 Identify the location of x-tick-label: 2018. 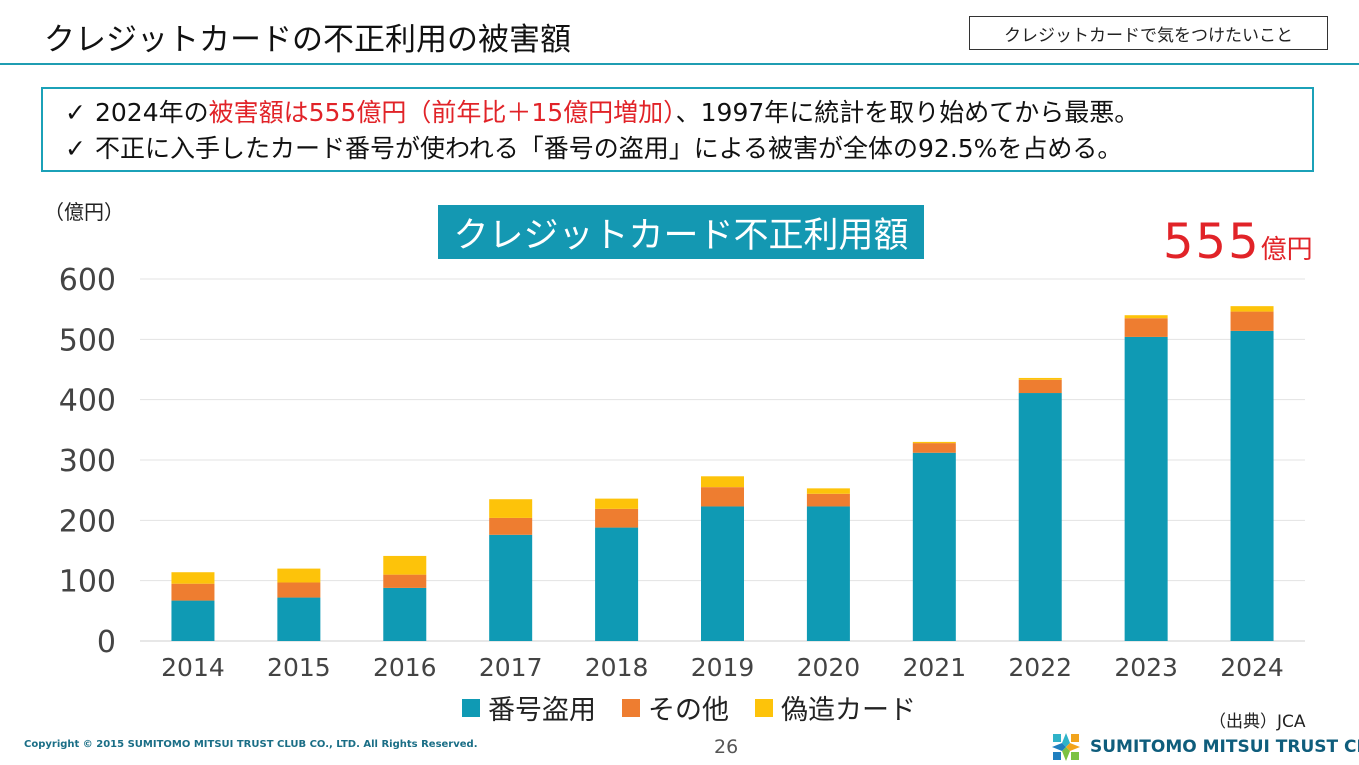
(617, 667).